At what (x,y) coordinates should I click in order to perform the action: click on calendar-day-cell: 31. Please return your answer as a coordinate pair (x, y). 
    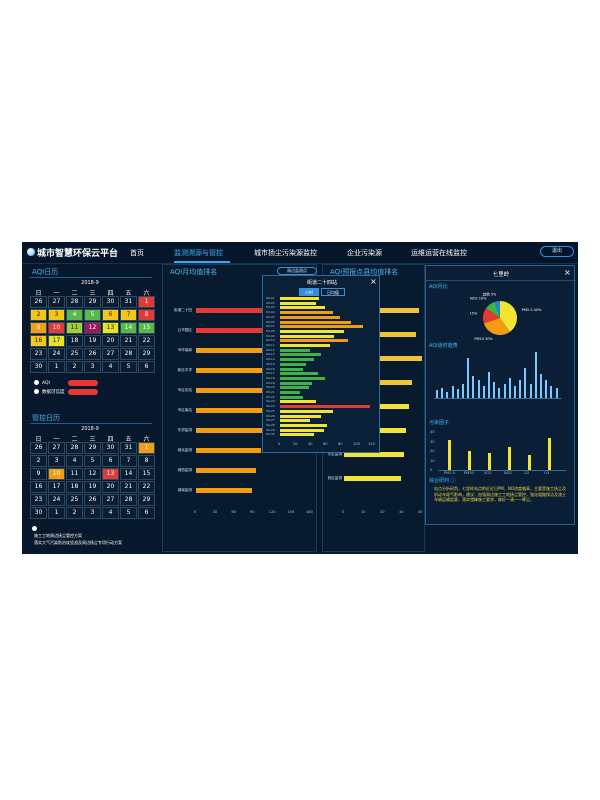
    Looking at the image, I should click on (128, 302).